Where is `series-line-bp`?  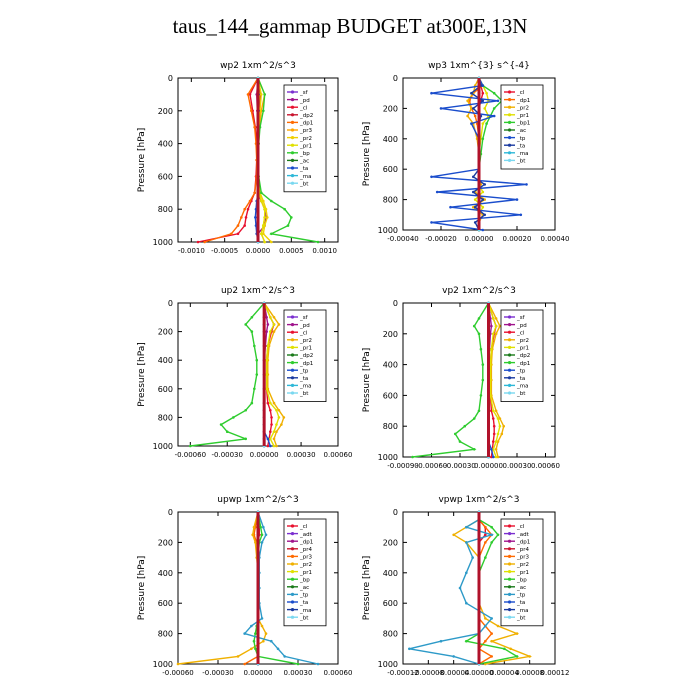 series-line-bp is located at coordinates (288, 160).